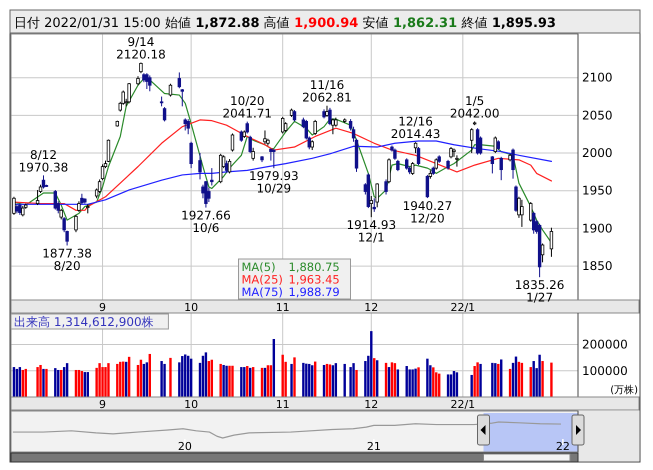 The width and height of the screenshot is (653, 470). Describe the element at coordinates (84, 322) in the screenshot. I see `chart-title: 出来高 1,314,612,900株` at that location.